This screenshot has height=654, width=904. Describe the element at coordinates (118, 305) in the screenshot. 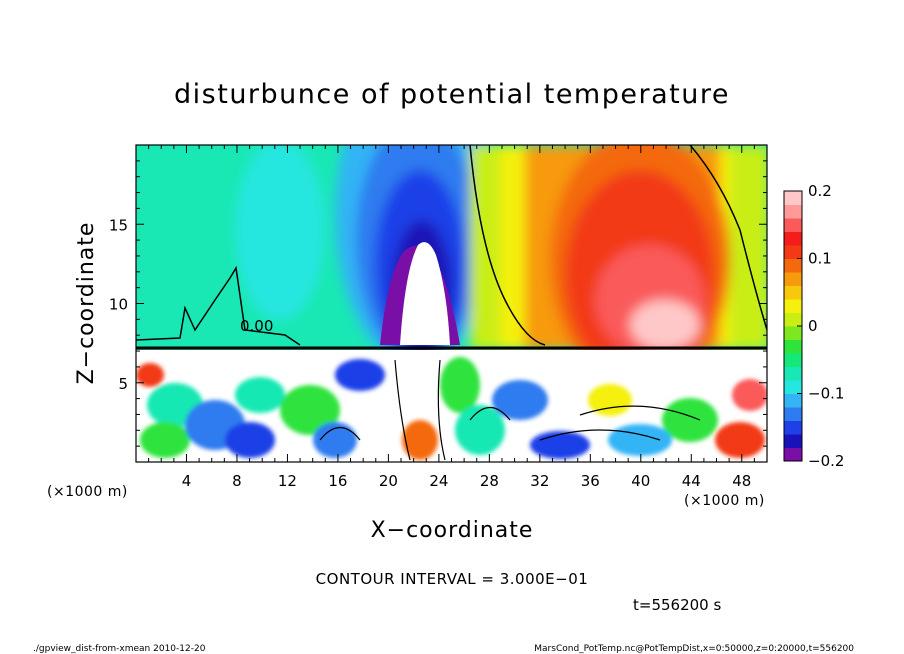

I see `y-tick-label: 10` at that location.